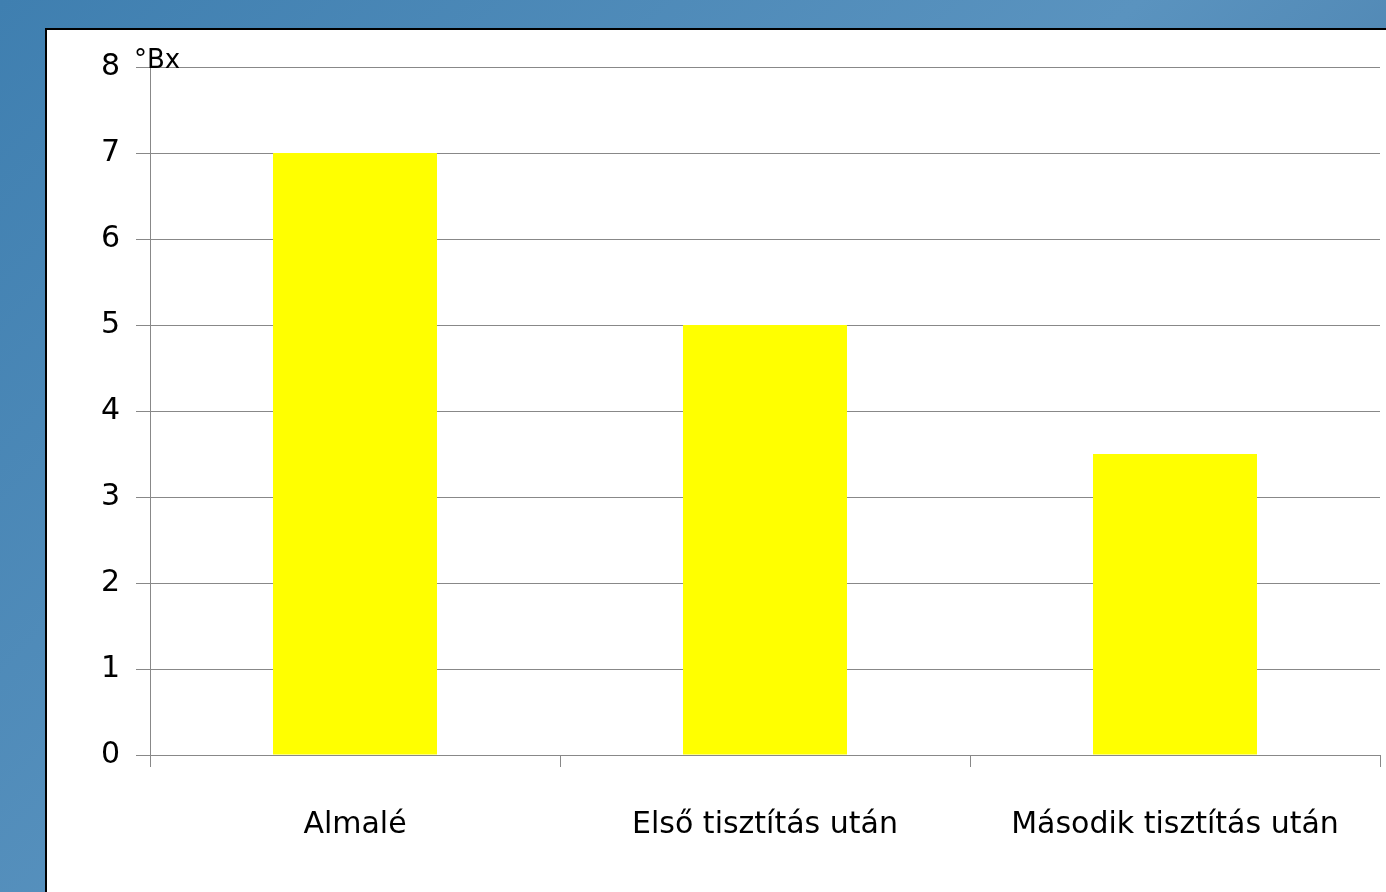 The height and width of the screenshot is (892, 1386). Describe the element at coordinates (355, 822) in the screenshot. I see `x-tick-label: Almalé` at that location.